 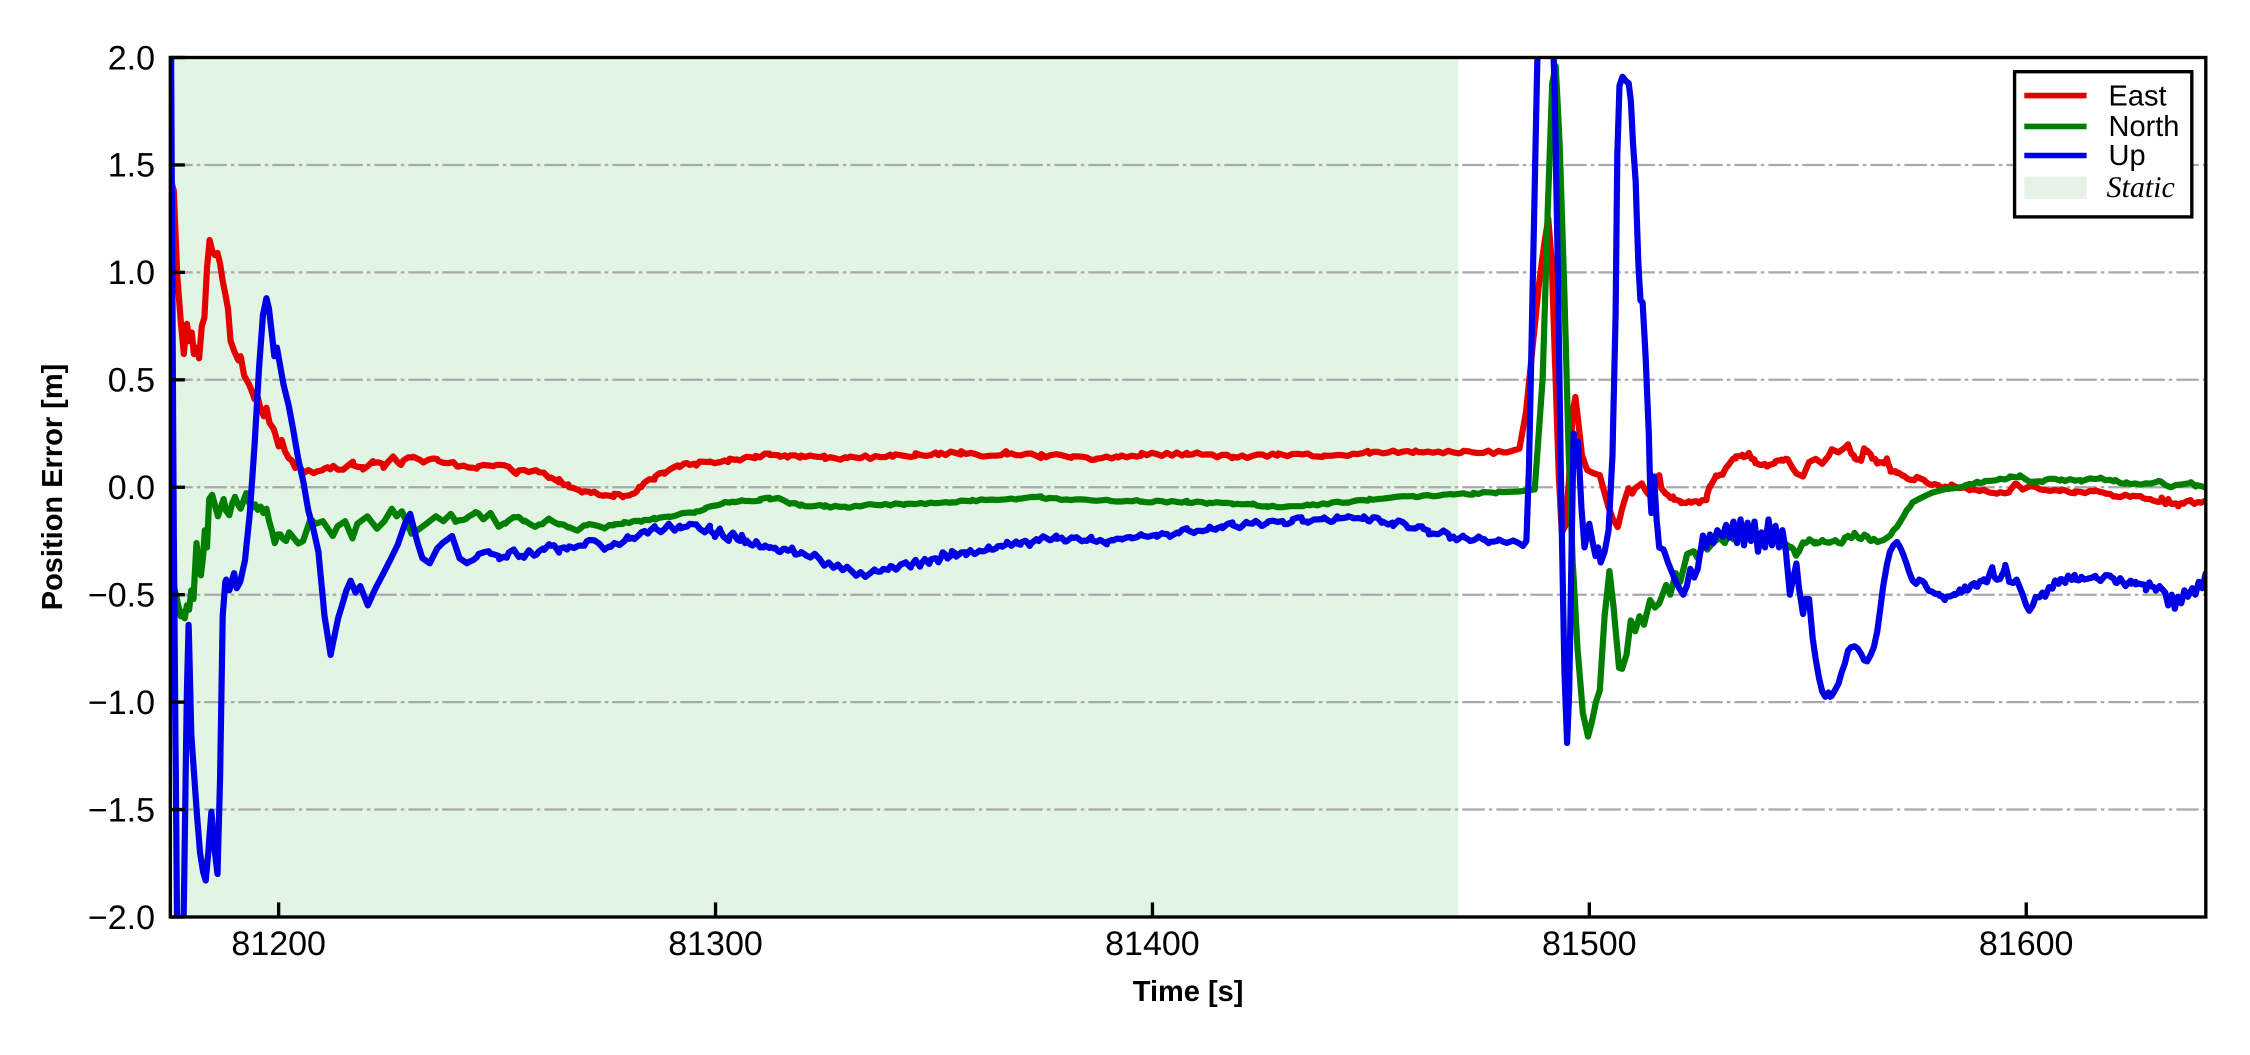 What do you see at coordinates (131, 381) in the screenshot?
I see `svg-text: 0.5` at bounding box center [131, 381].